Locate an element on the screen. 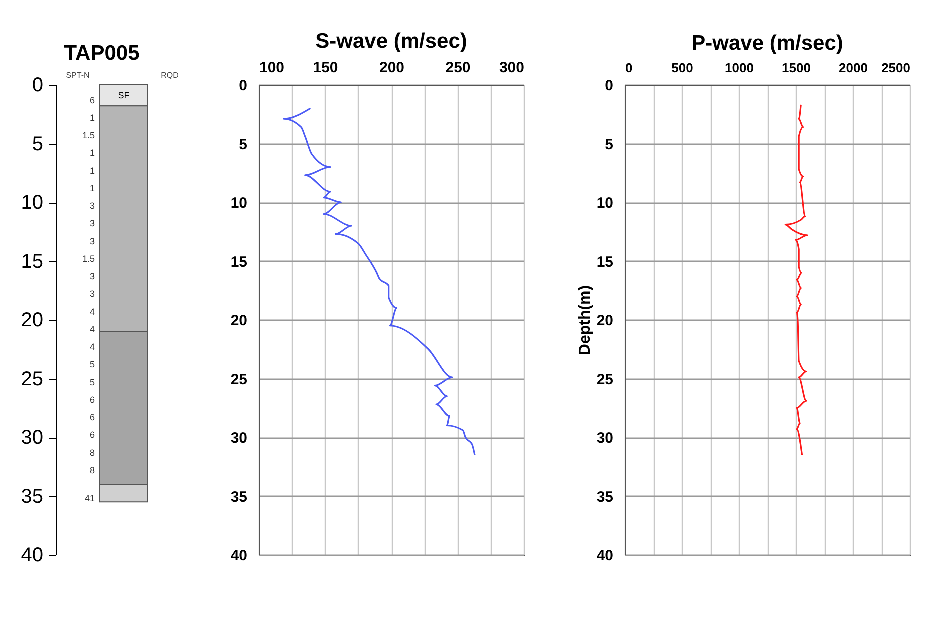 This screenshot has height=638, width=932. chart-title: S-wave (m/sec) is located at coordinates (392, 41).